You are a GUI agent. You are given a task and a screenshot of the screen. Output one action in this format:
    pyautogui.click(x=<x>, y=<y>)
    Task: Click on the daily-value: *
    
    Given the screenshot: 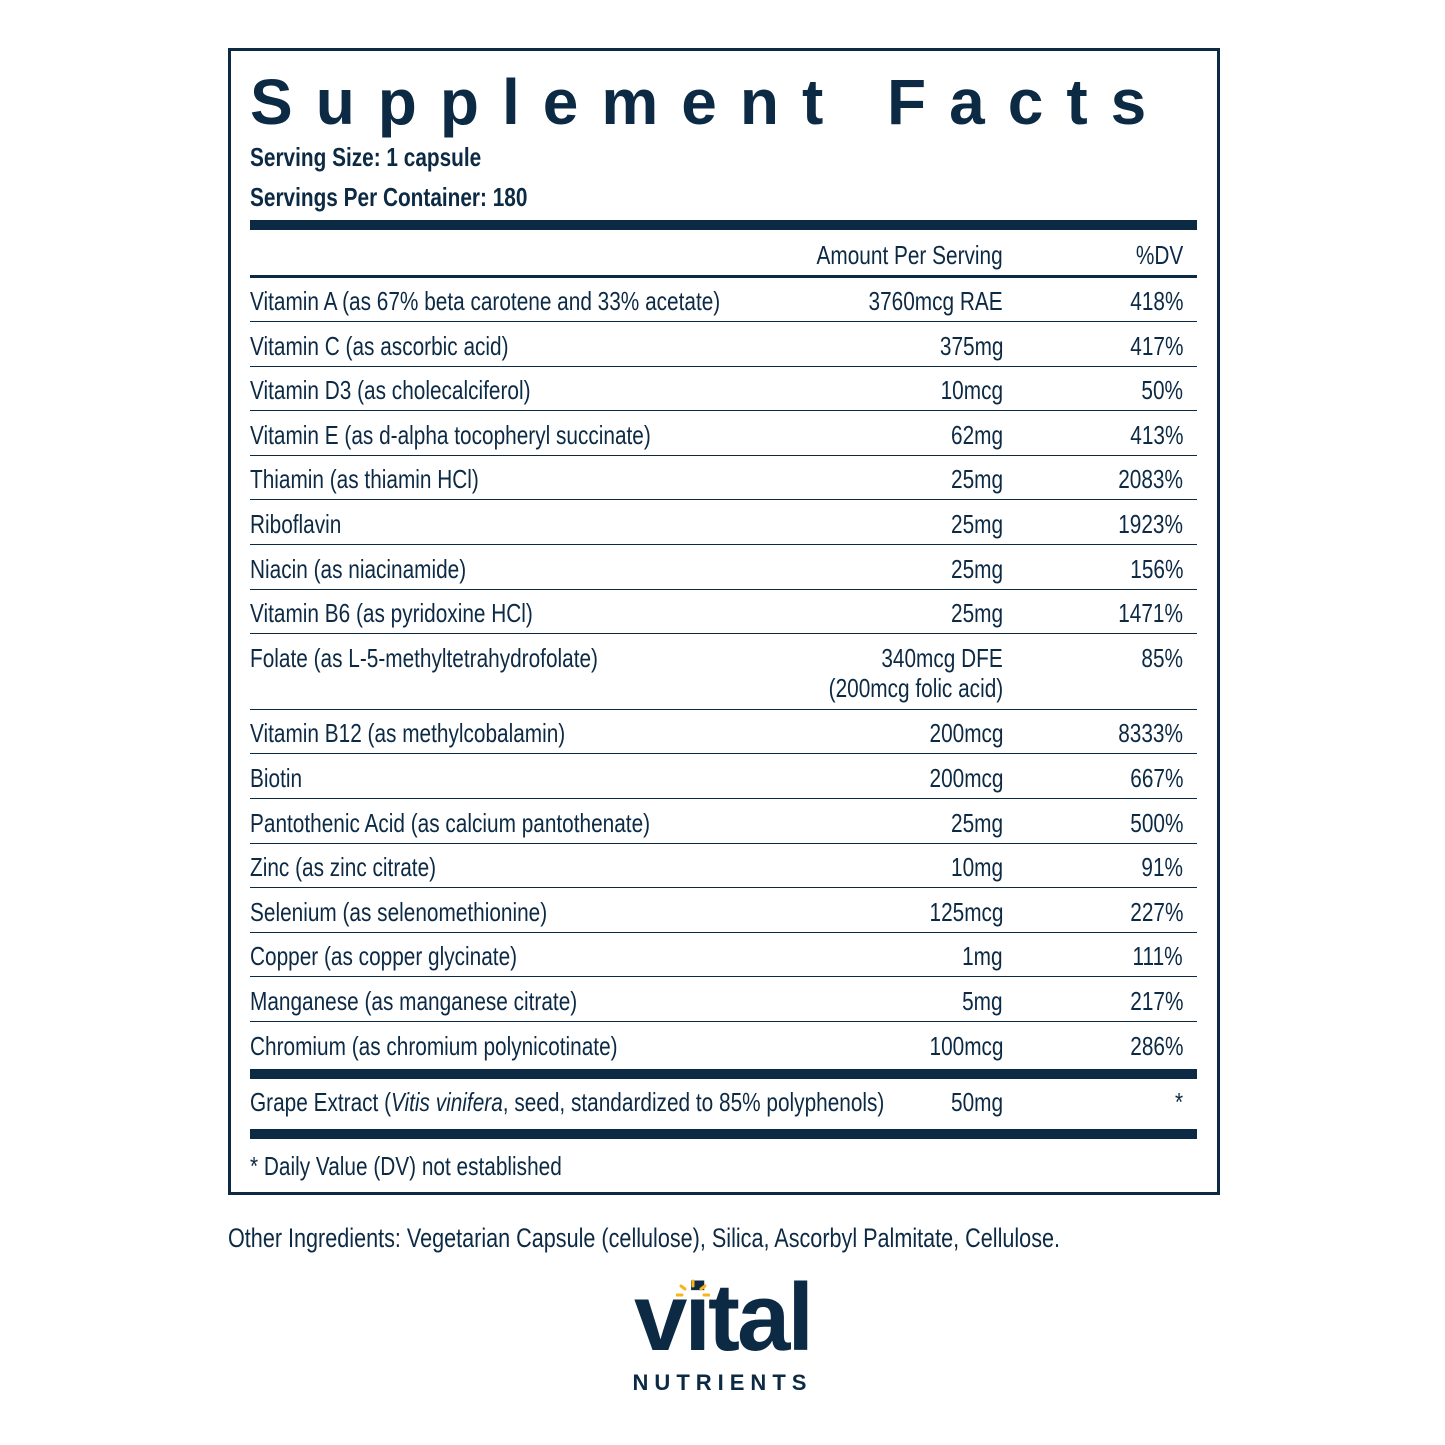 What is the action you would take?
    pyautogui.click(x=1178, y=1102)
    